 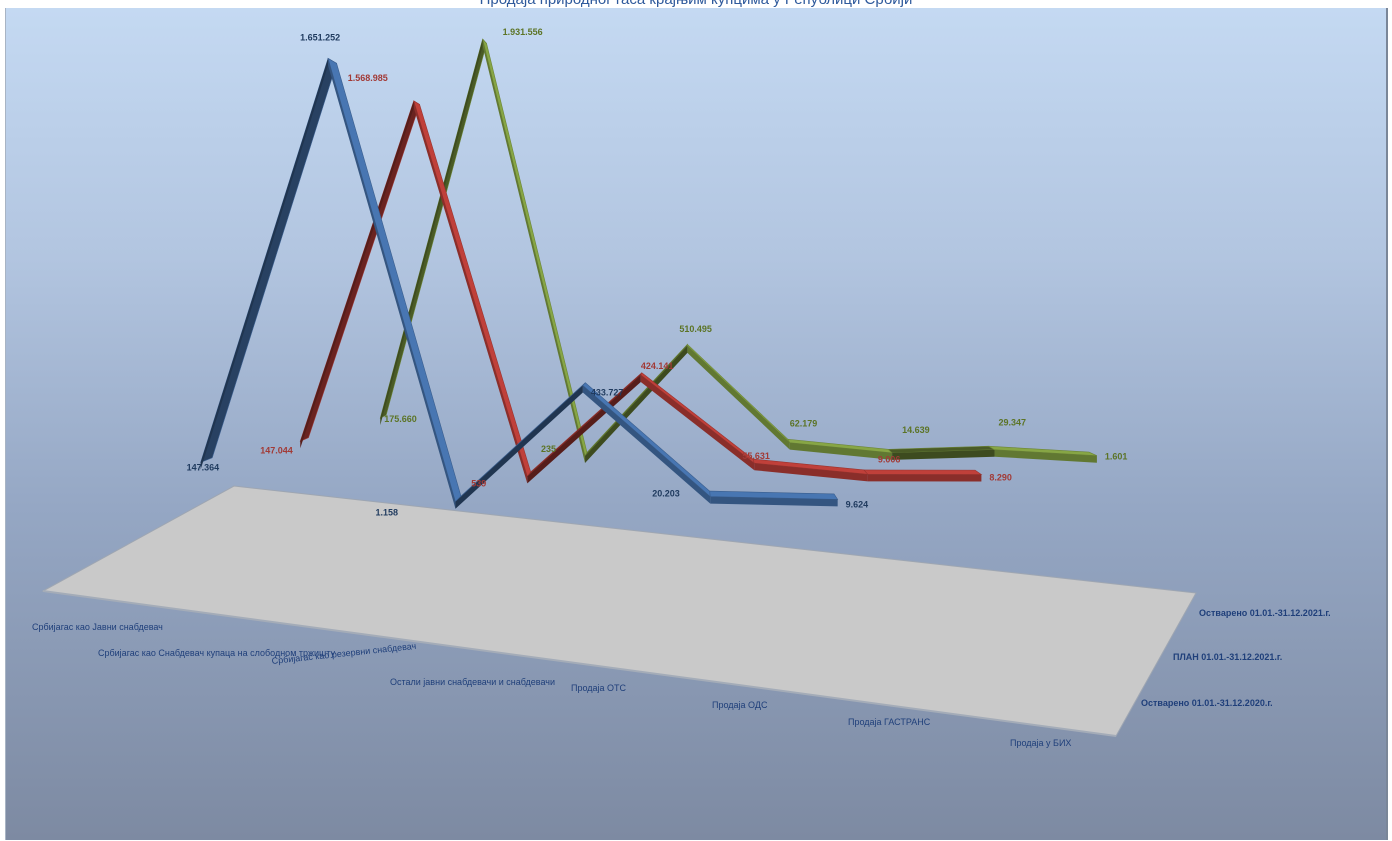 What do you see at coordinates (472, 682) in the screenshot?
I see `category-label: Остали јавни снабдевачи и снабдевачи` at bounding box center [472, 682].